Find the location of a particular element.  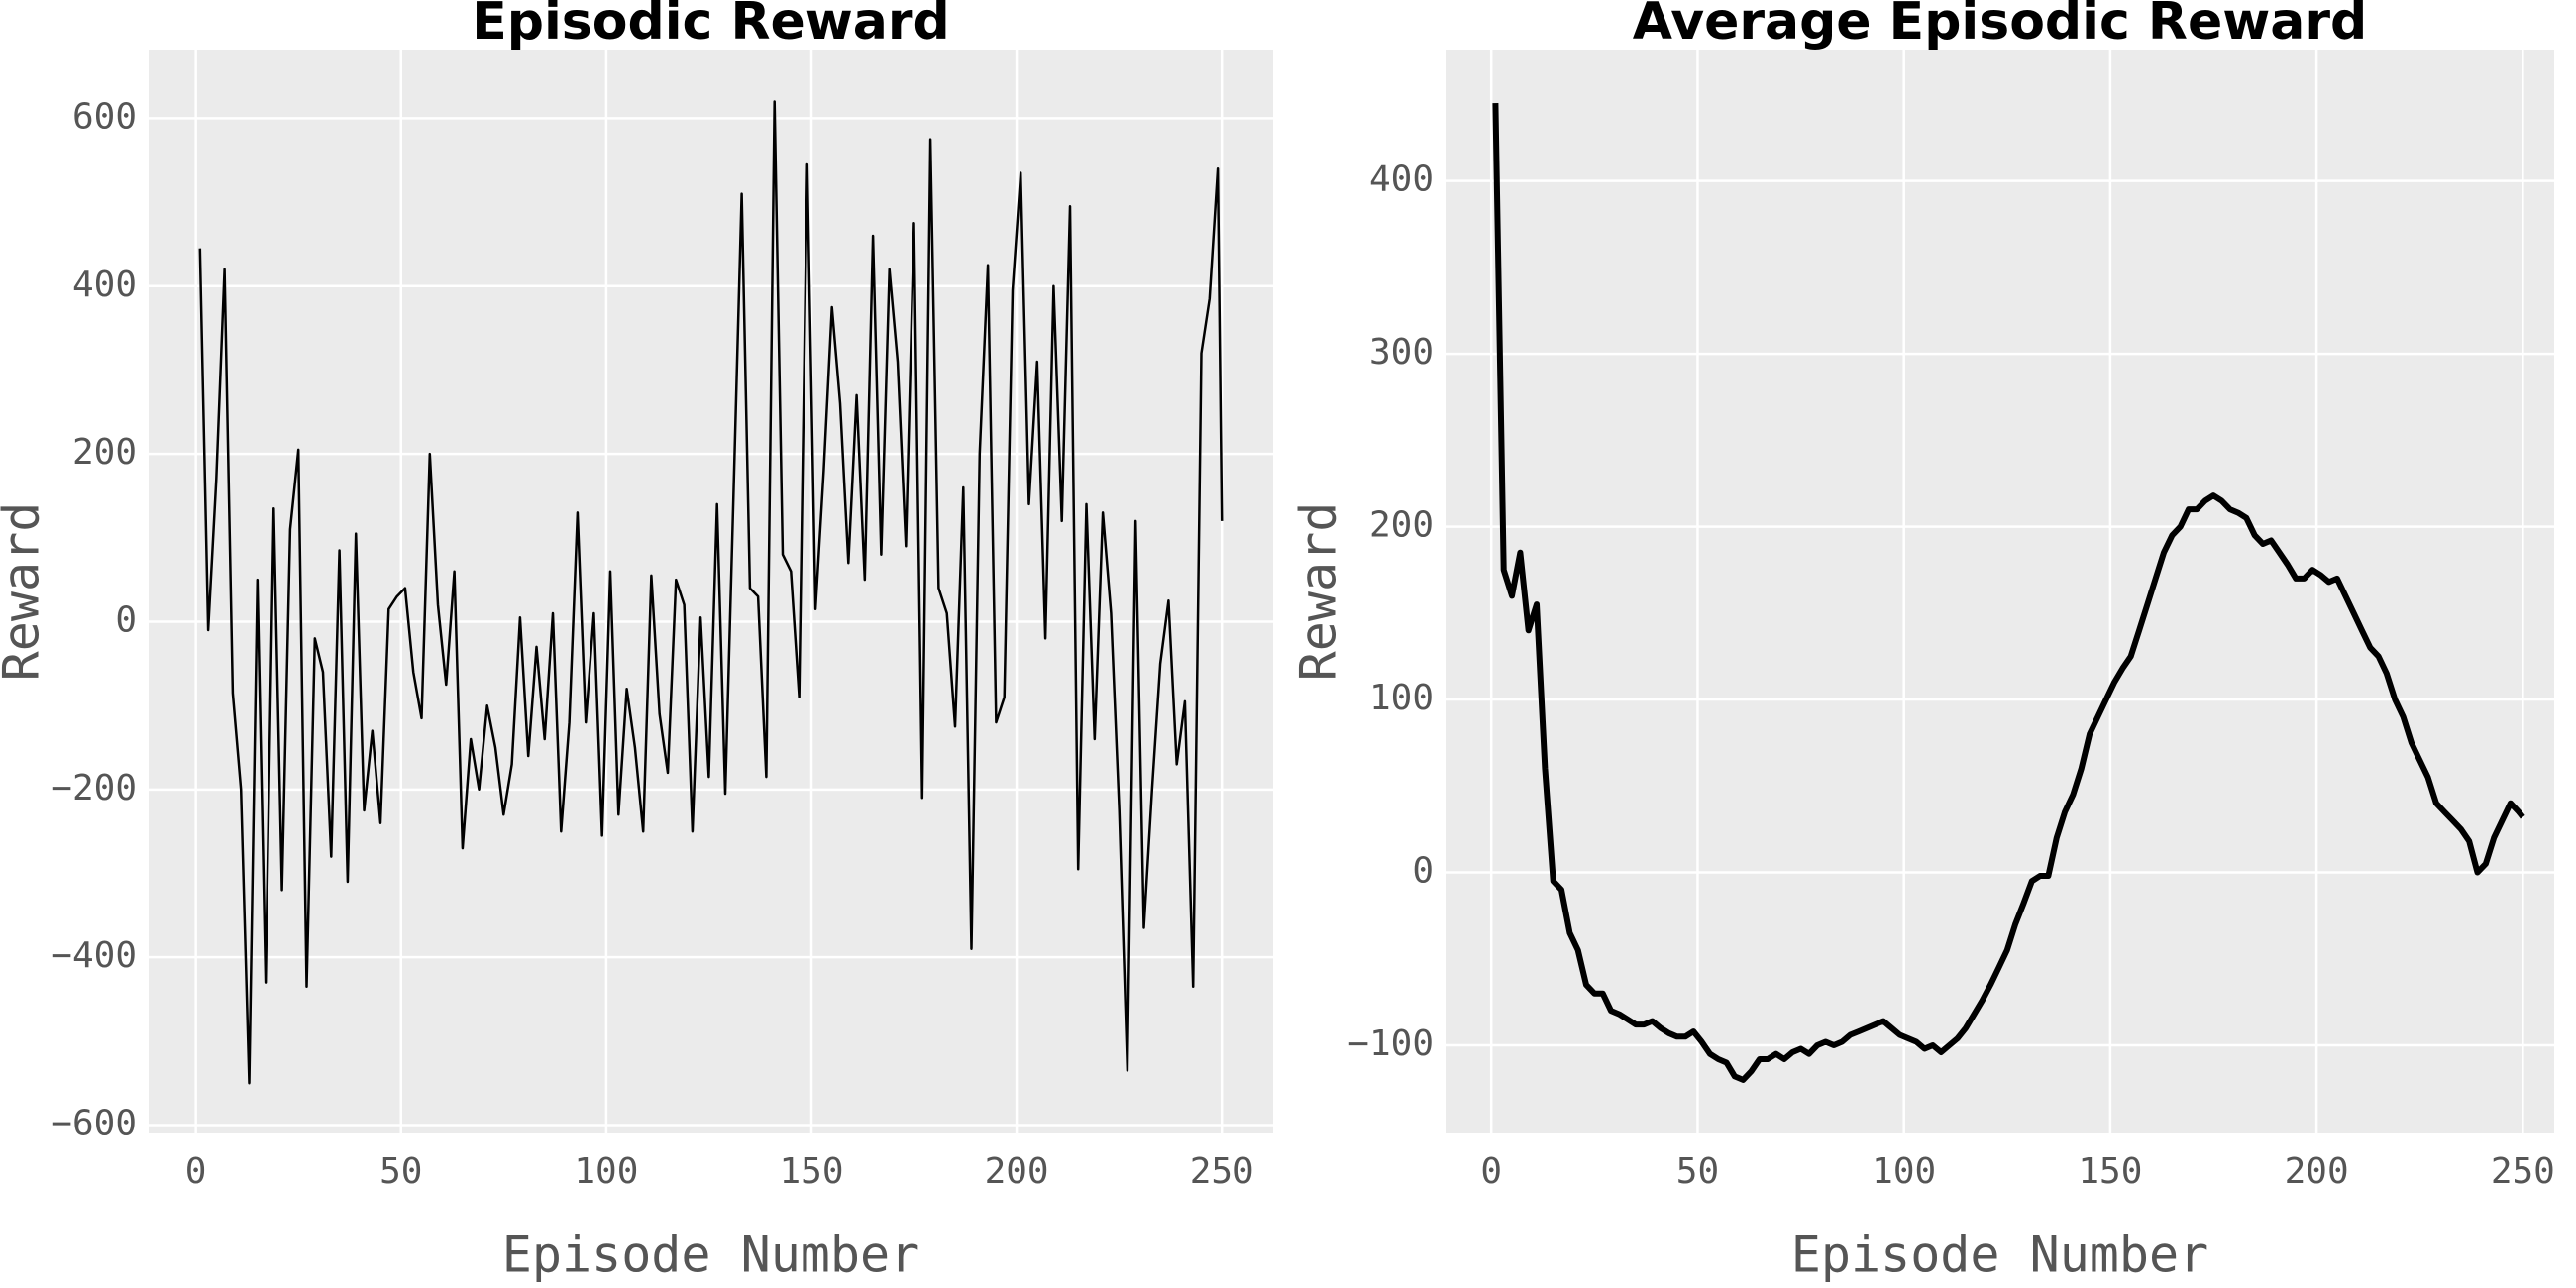

y-tick-label: −400 is located at coordinates (94, 955).